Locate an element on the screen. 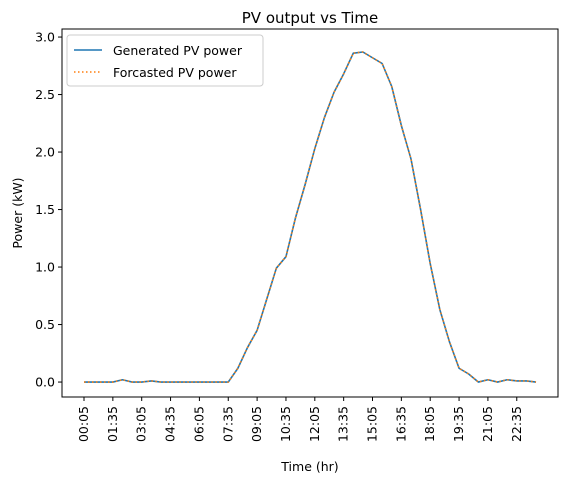  y-tick-label: 2.0 is located at coordinates (45, 152).